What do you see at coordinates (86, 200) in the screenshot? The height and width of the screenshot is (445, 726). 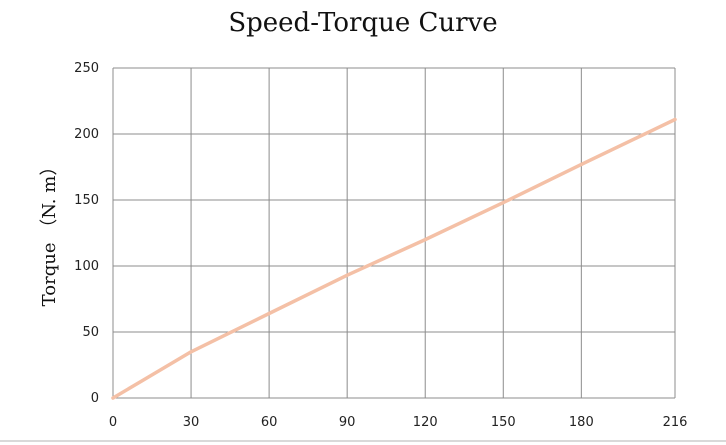 I see `y-tick-label: 150` at bounding box center [86, 200].